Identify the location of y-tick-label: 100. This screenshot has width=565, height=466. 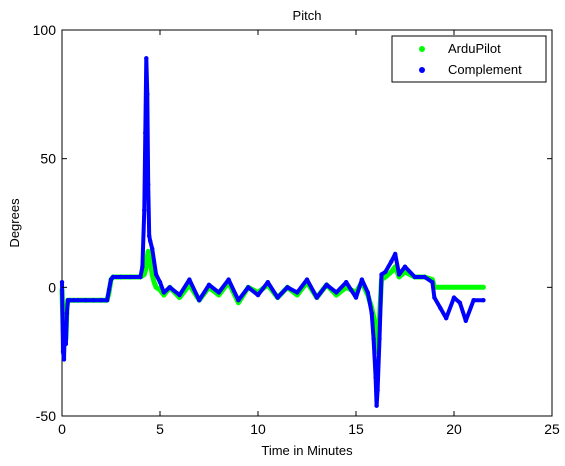
(45, 30).